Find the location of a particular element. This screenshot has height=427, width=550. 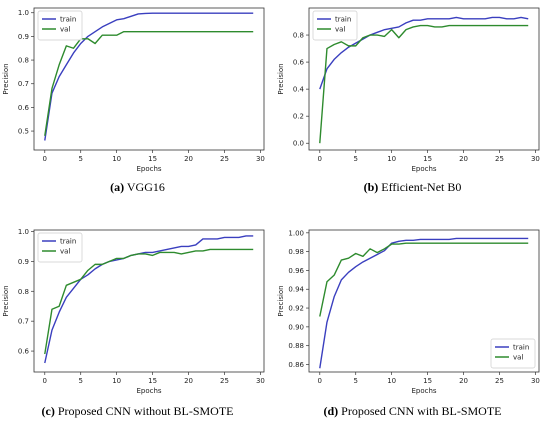

y-tick-label: 1.00 is located at coordinates (296, 233).